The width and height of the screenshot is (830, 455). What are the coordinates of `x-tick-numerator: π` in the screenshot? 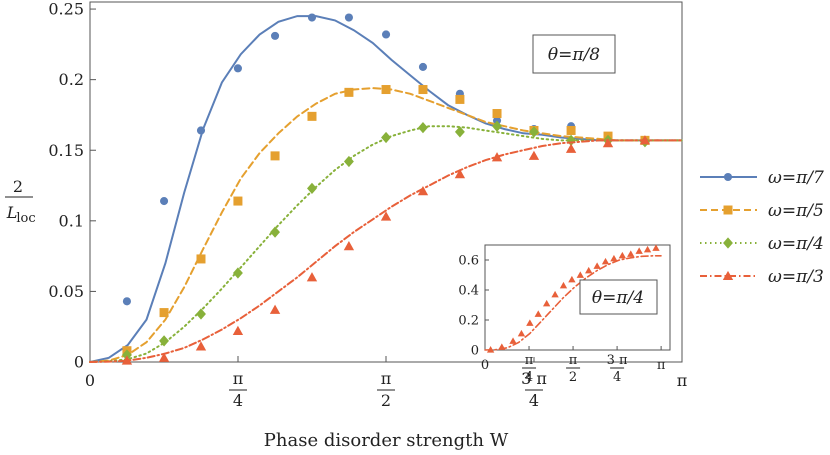 It's located at (238, 378).